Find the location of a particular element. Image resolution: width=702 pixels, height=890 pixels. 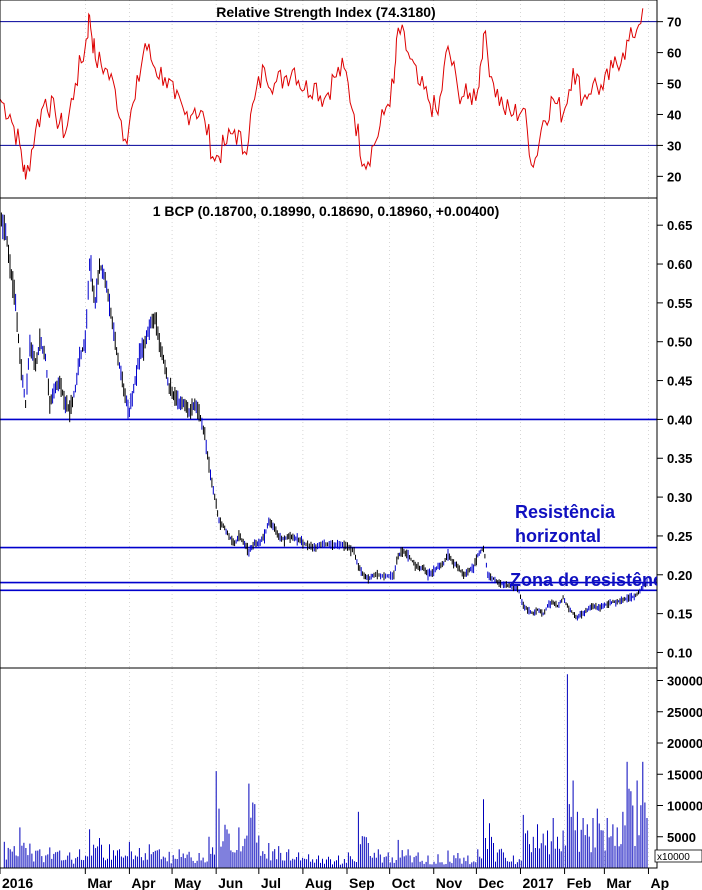

x-tick-label: 2017 is located at coordinates (537, 882).